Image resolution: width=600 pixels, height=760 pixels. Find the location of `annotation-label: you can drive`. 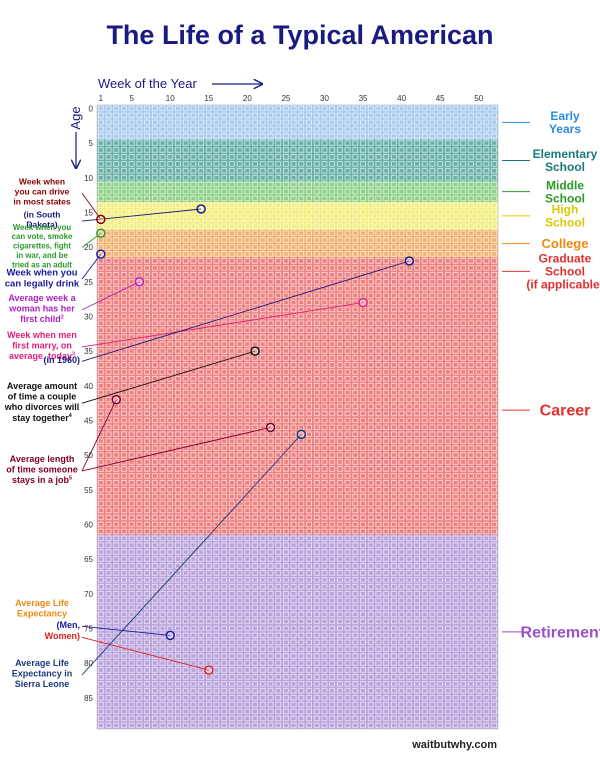

annotation-label: you can drive is located at coordinates (42, 192).